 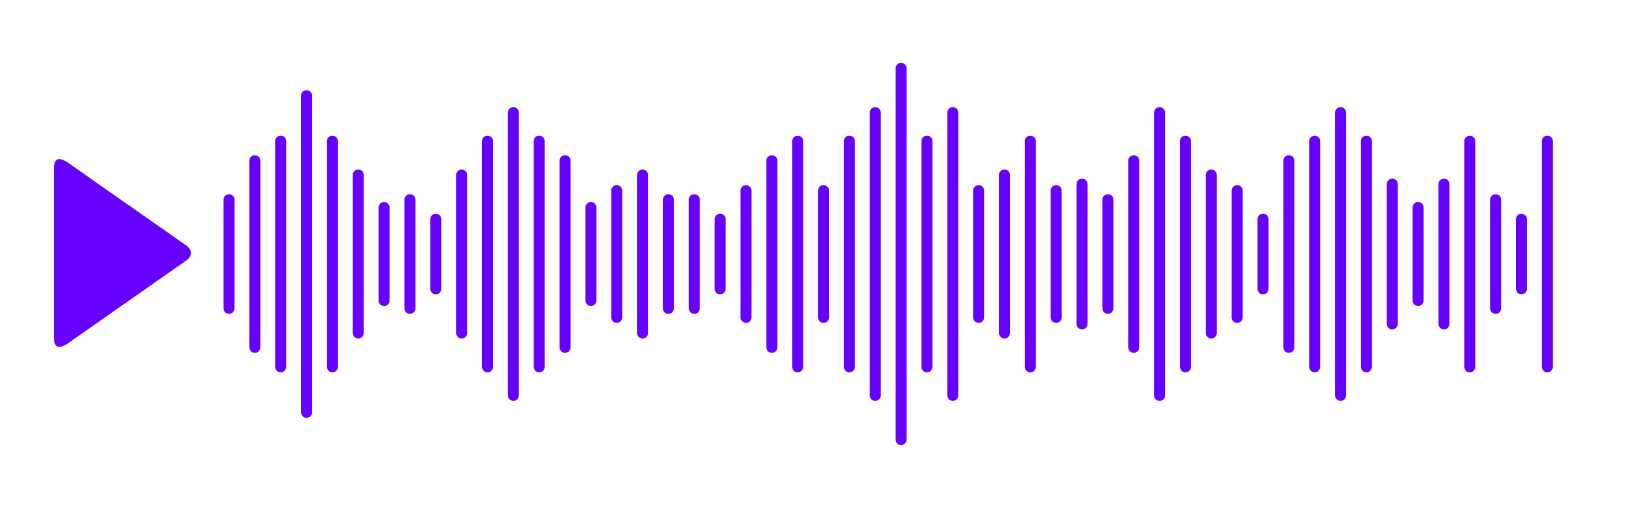 I want to click on play-icon, so click(x=122, y=253).